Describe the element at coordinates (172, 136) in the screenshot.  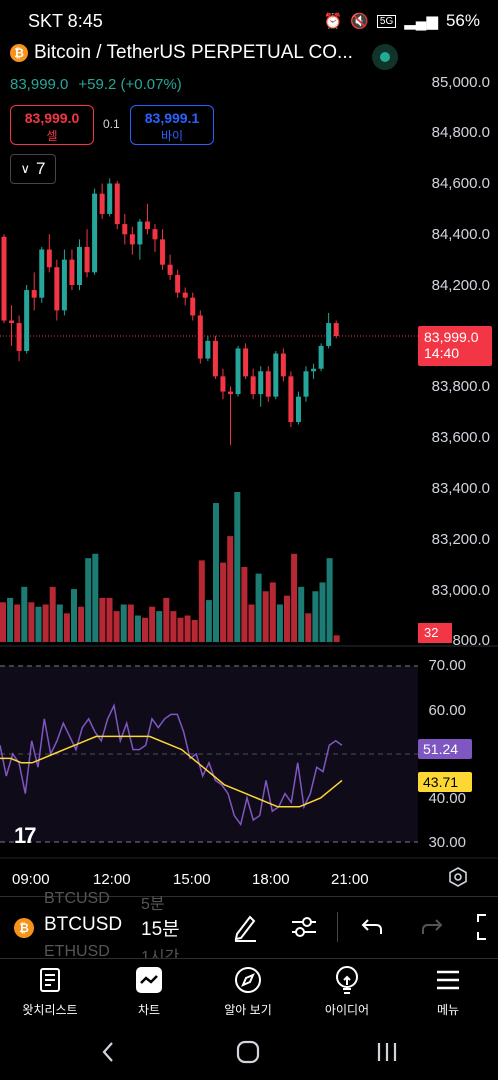
I see `buy-label: 바이` at that location.